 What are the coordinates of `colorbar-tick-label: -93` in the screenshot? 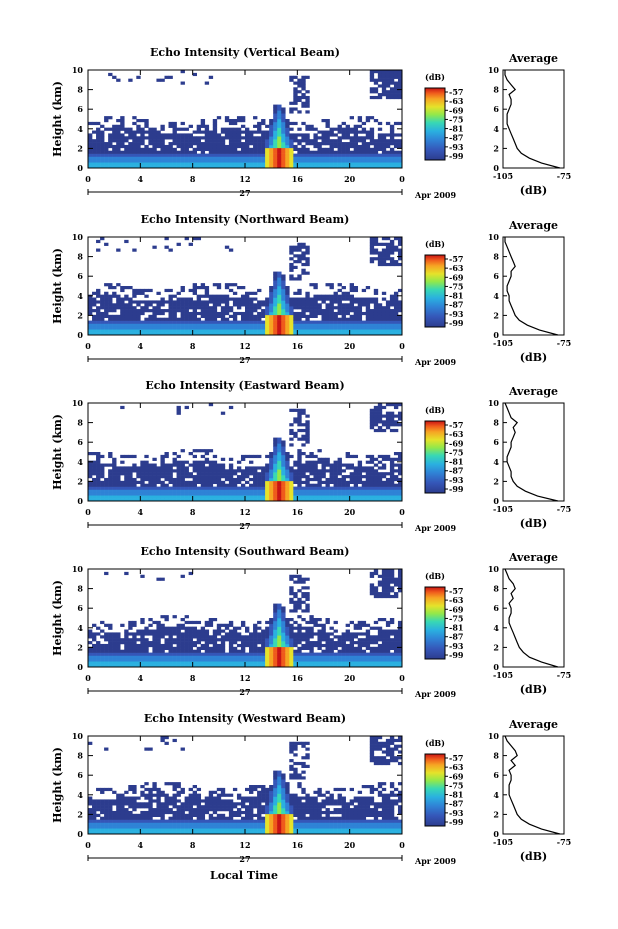 It's located at (456, 646).